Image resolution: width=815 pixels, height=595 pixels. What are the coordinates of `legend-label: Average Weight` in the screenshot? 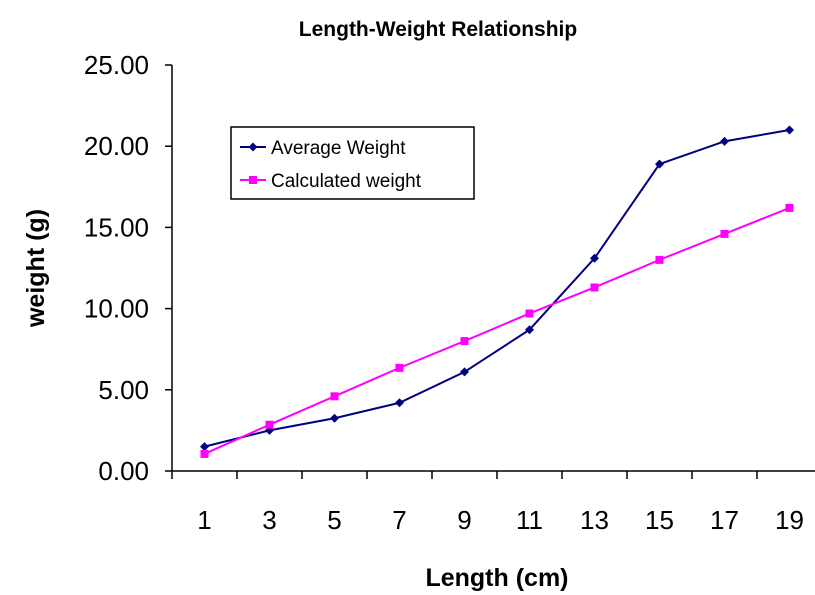 It's located at (338, 148).